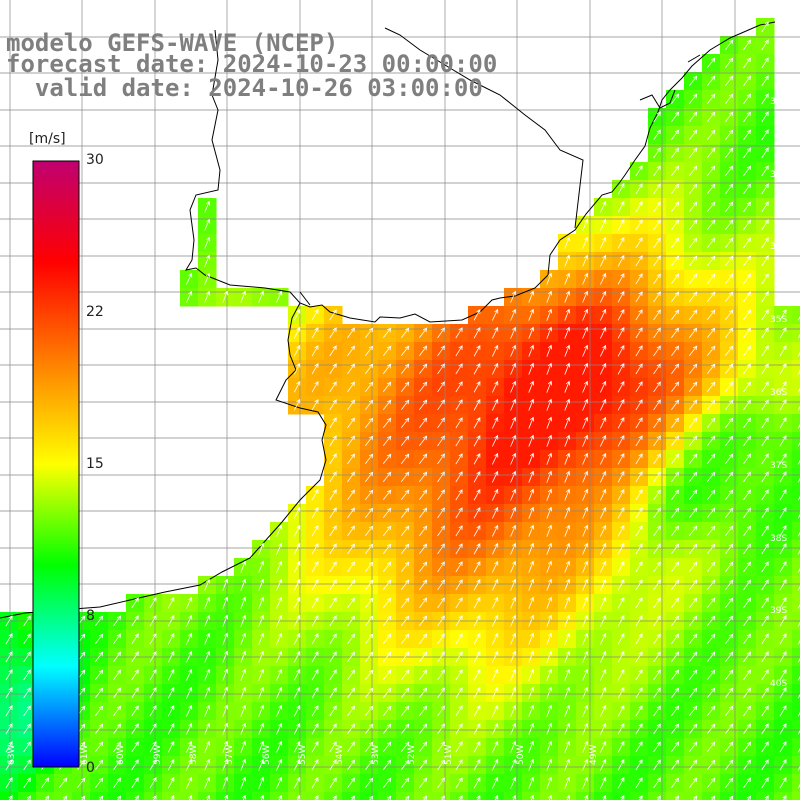 Image resolution: width=800 pixels, height=800 pixels. I want to click on latitude-label: 32S, so click(778, 102).